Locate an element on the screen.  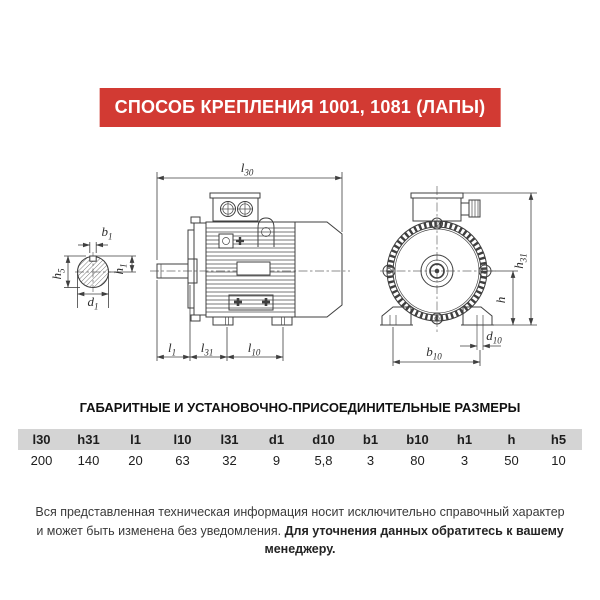
dim-value: 80 is located at coordinates (417, 460).